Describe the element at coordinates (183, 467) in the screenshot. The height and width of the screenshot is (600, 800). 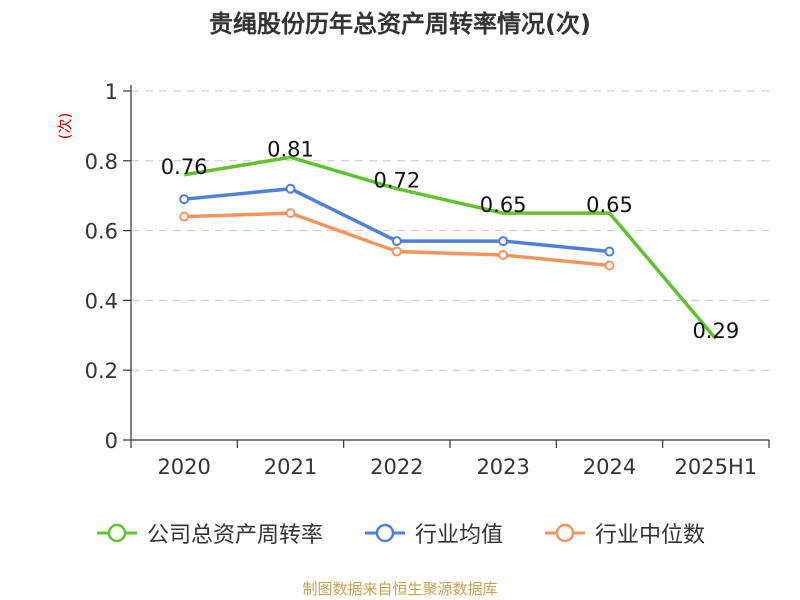
I see `x-tick-label: 2020` at that location.